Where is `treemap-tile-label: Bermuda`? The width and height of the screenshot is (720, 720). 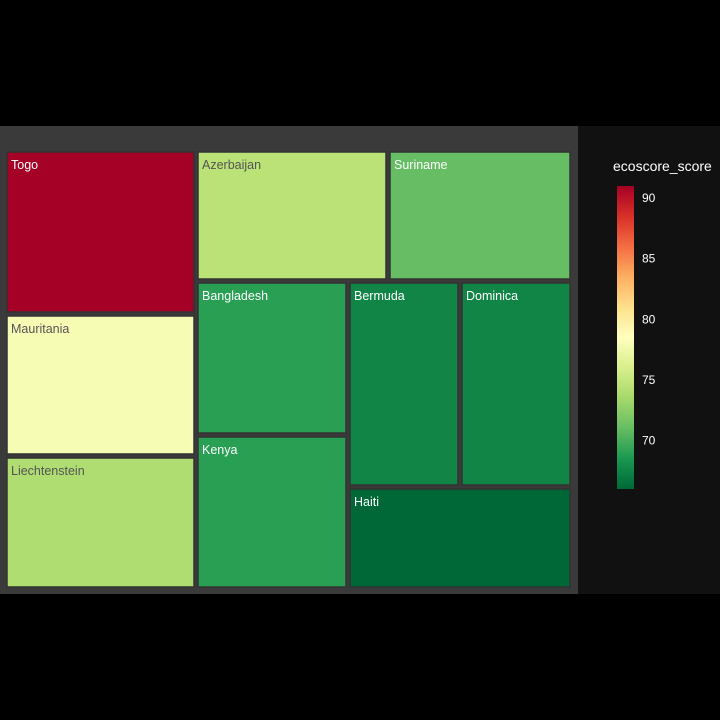 treemap-tile-label: Bermuda is located at coordinates (379, 296).